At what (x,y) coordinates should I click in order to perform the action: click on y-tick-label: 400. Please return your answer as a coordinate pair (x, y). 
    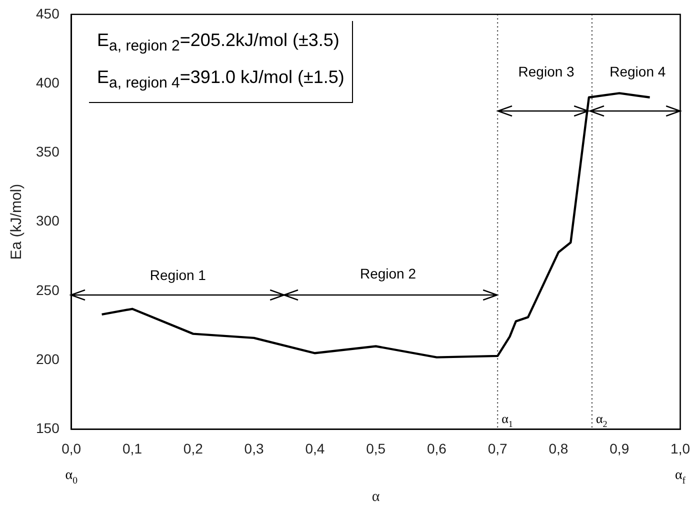
    Looking at the image, I should click on (48, 82).